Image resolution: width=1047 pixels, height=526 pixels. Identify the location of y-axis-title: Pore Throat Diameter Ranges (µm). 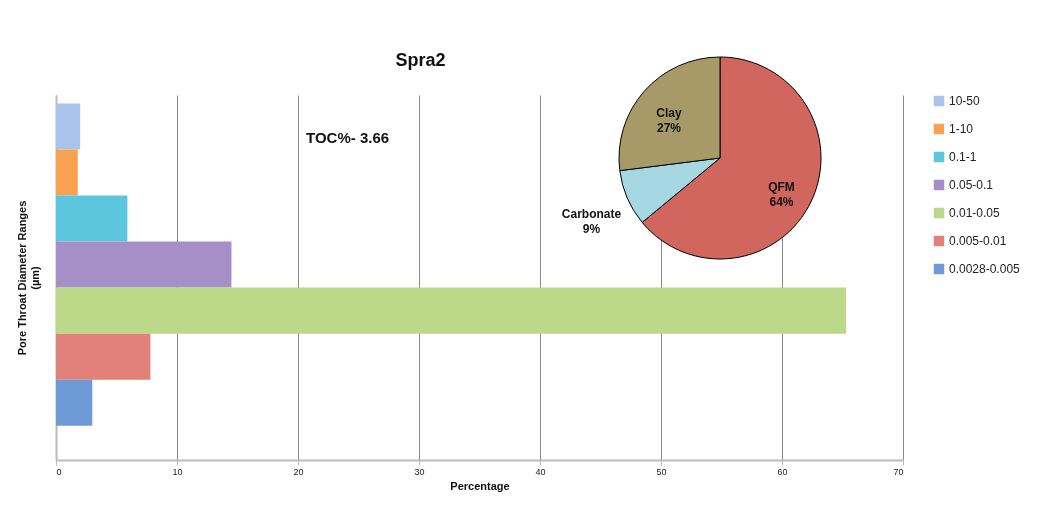
(28, 278).